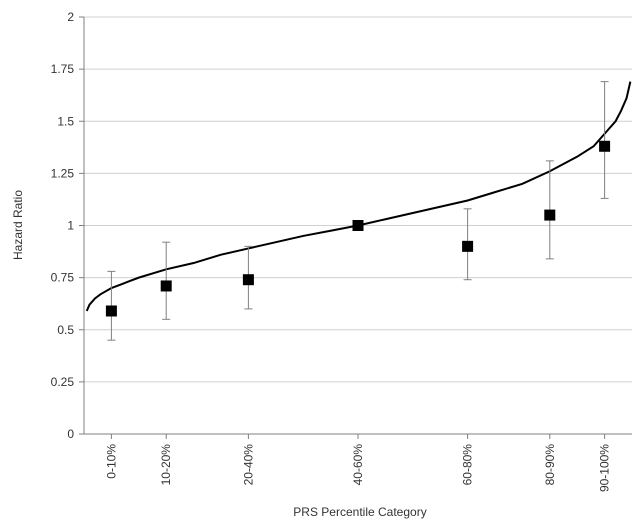  What do you see at coordinates (65, 121) in the screenshot?
I see `y-tick-label: 1.5` at bounding box center [65, 121].